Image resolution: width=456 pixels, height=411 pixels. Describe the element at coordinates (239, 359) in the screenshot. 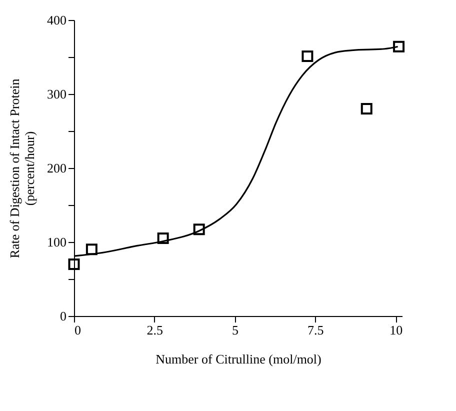

I see `x-axis-title: Number of Citrulline (mol/mol)` at that location.